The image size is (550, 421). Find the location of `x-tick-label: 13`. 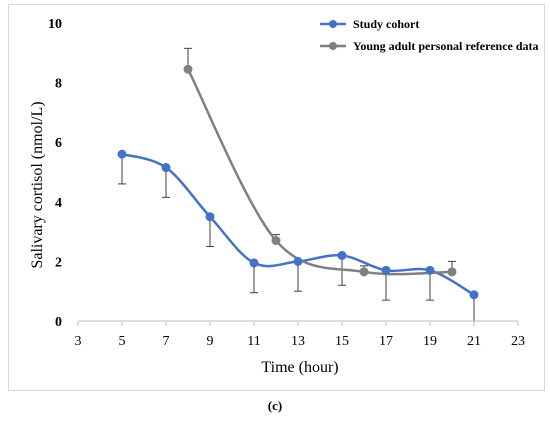

x-tick-label: 13 is located at coordinates (298, 341).